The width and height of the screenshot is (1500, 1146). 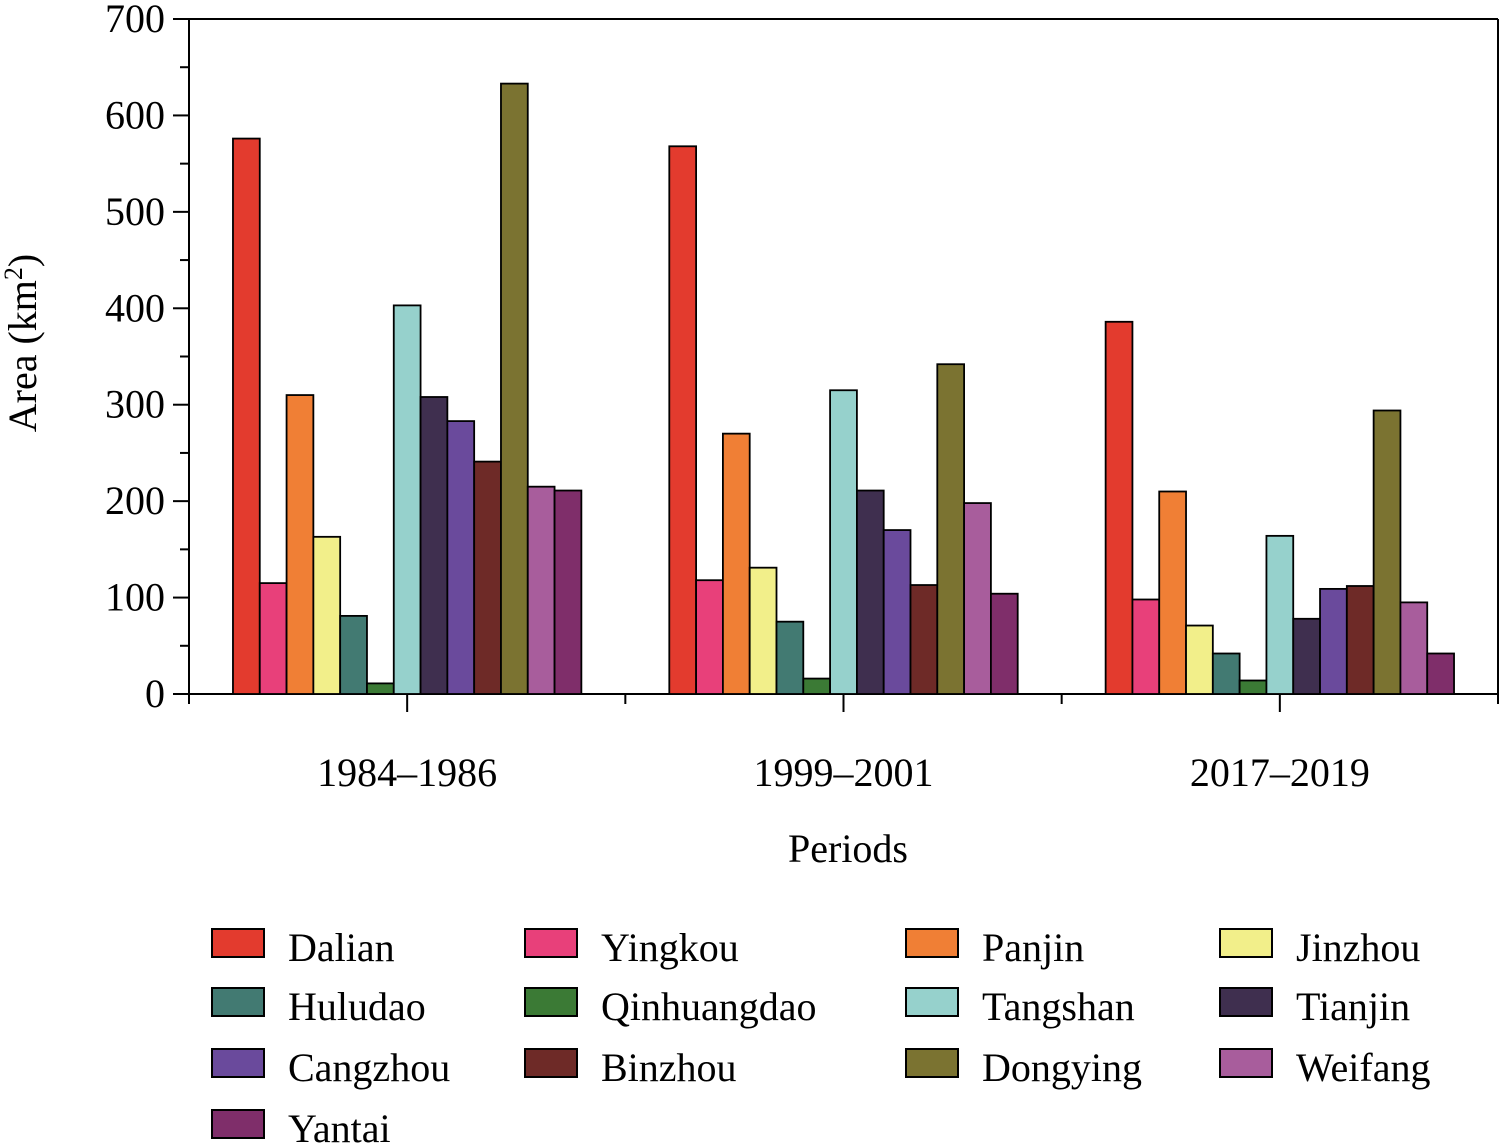 I want to click on y-tick-label: 400, so click(x=135, y=307).